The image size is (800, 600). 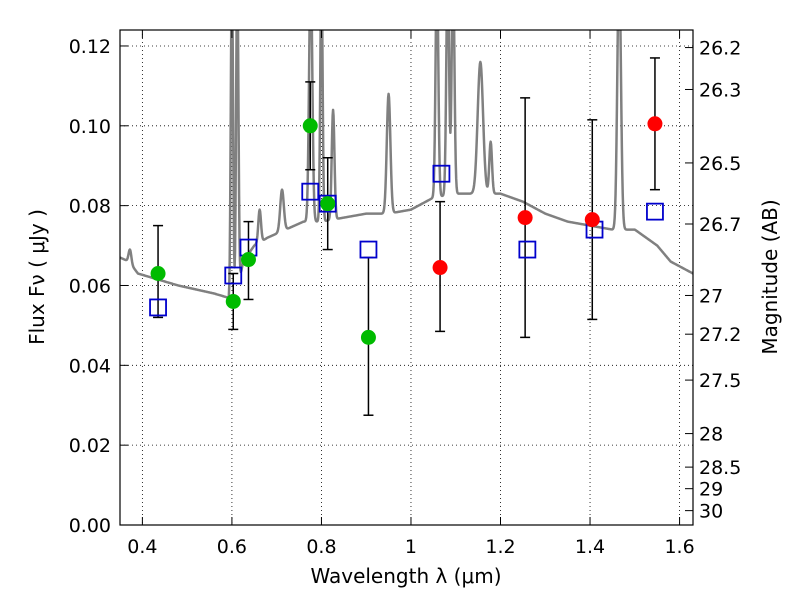 I want to click on y-axis-label: Flux Fν ( μJy ), so click(x=37, y=277).